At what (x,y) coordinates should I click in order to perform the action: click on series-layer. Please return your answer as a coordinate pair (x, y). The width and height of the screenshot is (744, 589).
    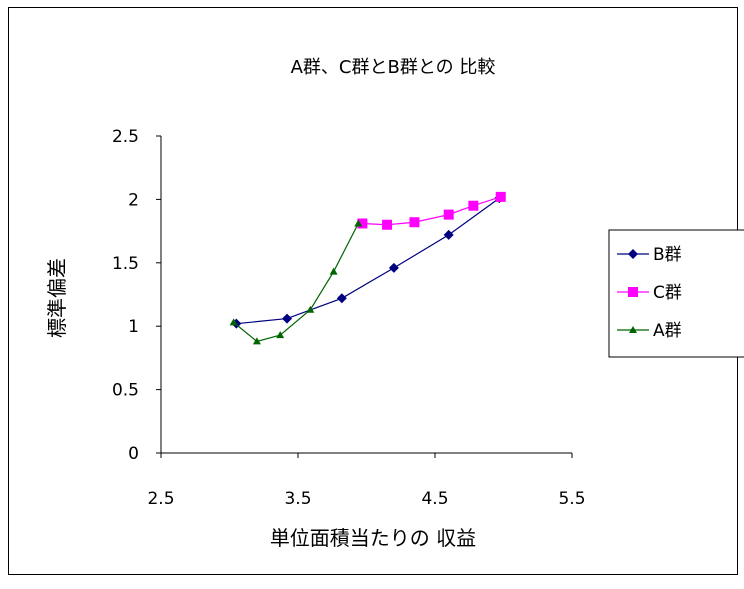
    Looking at the image, I should click on (367, 268).